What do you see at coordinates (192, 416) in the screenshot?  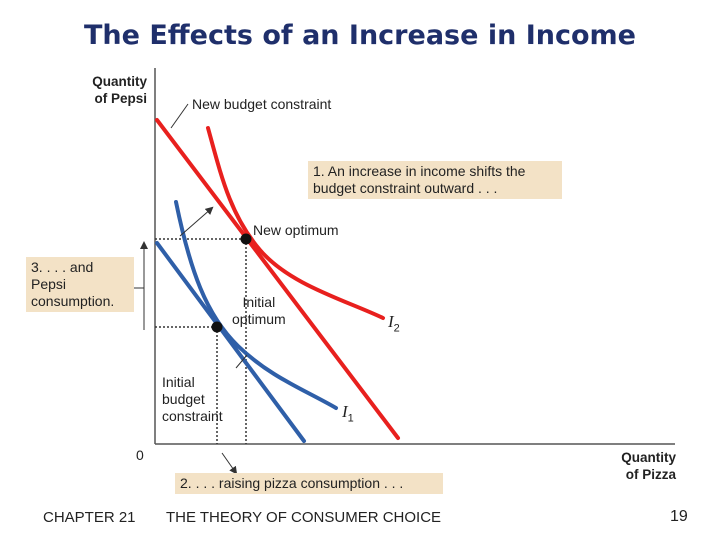 I see `initial-budget-label-line3: constraint` at bounding box center [192, 416].